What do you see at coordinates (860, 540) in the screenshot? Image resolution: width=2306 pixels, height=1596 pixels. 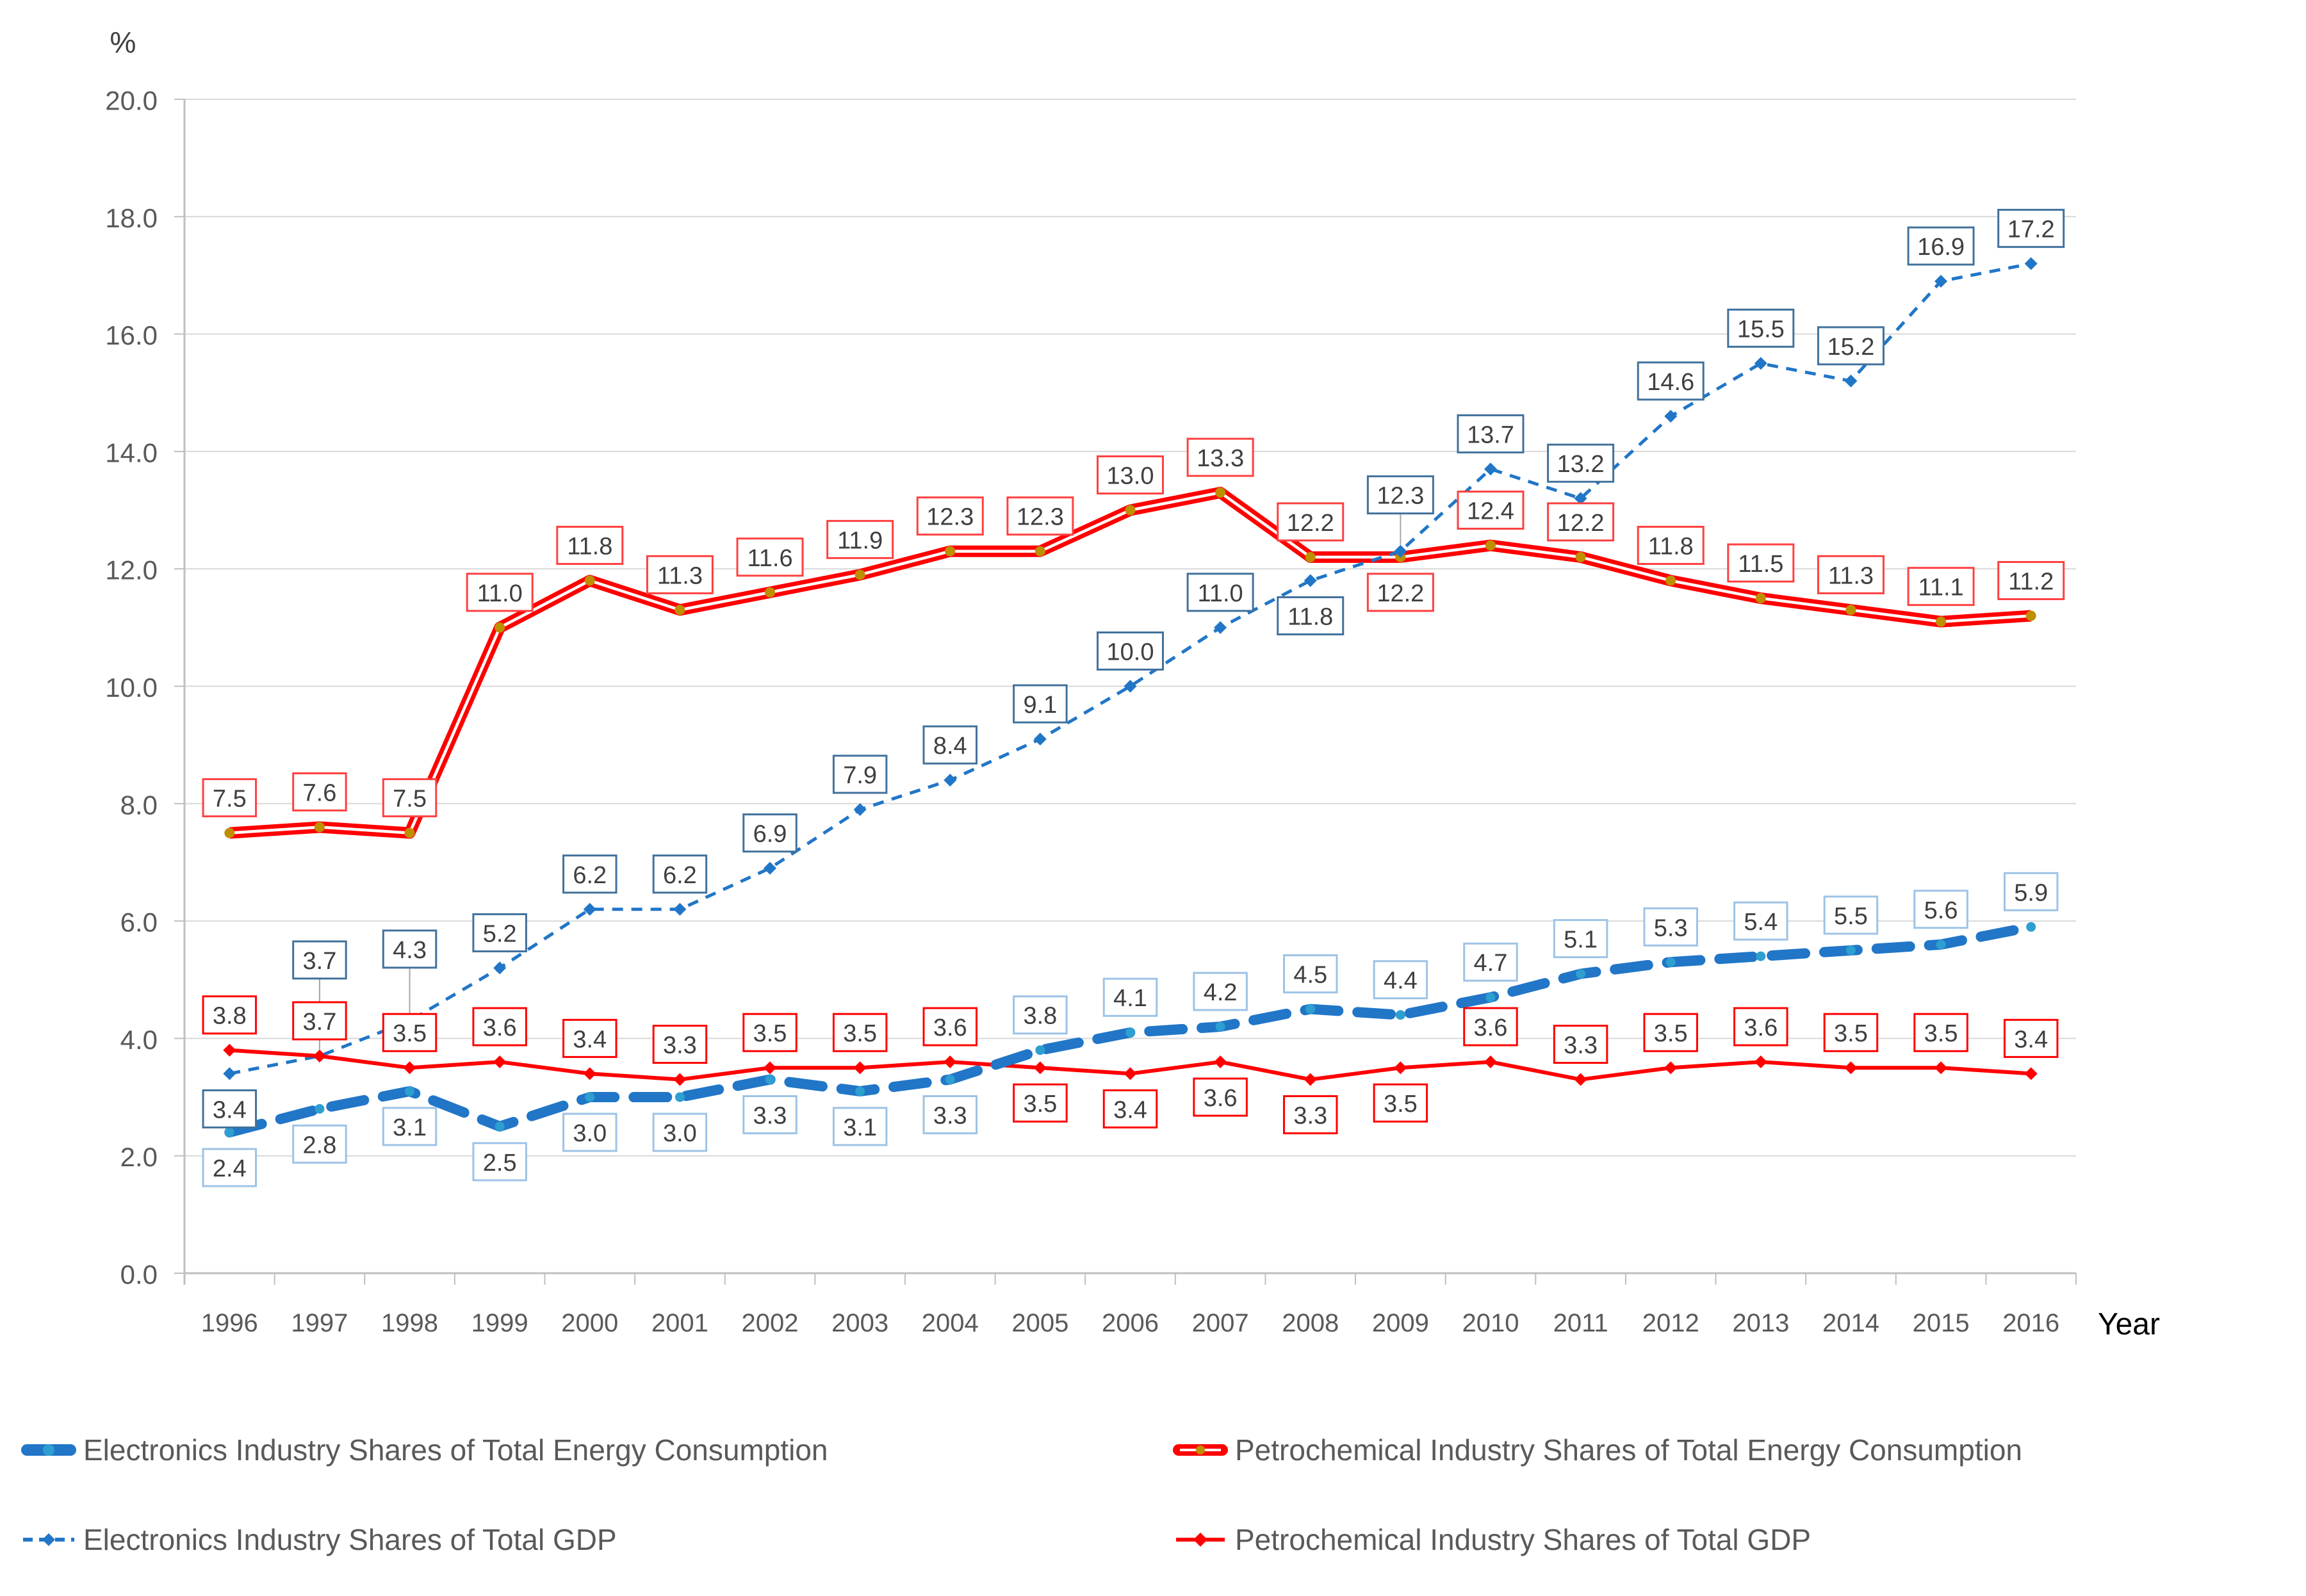 I see `data-label-text: 11.9` at bounding box center [860, 540].